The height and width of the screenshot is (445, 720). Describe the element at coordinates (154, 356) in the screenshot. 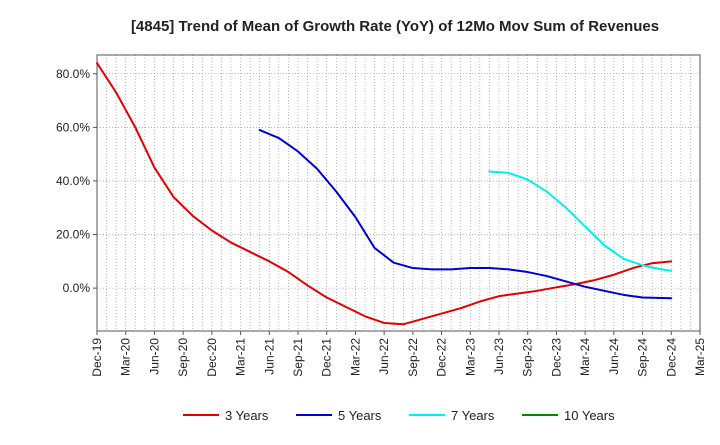

I see `x-tick-label: Jun-20` at that location.